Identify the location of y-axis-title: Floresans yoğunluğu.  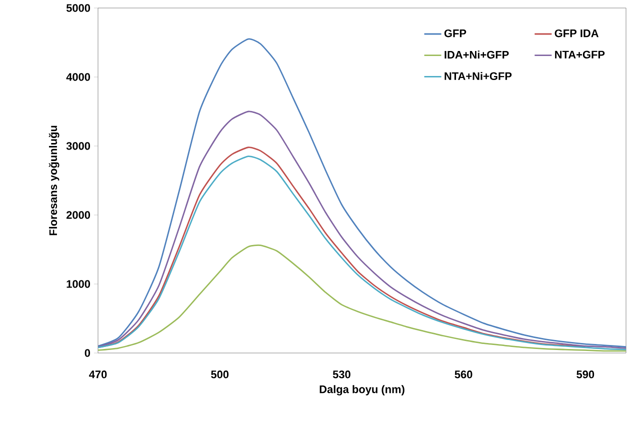
(54, 181).